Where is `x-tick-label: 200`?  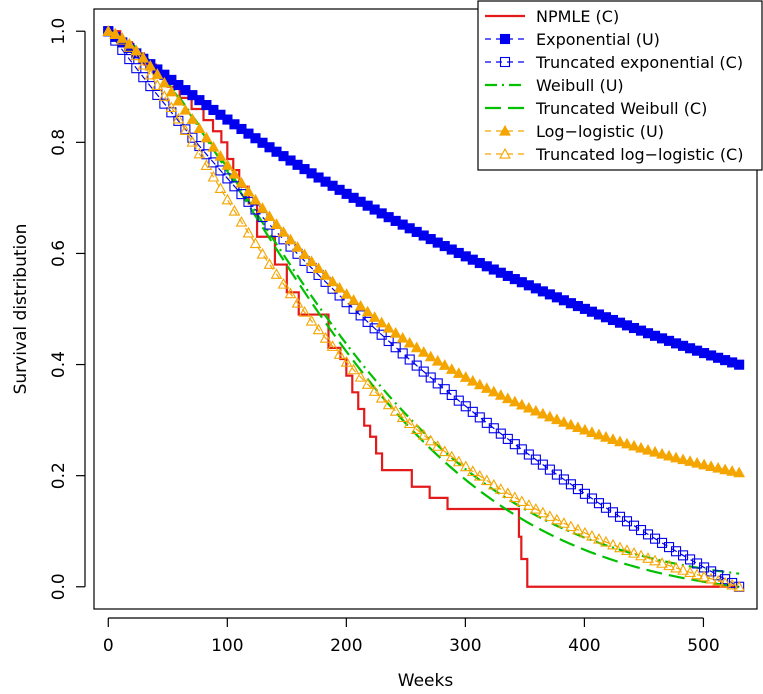 x-tick-label: 200 is located at coordinates (346, 646).